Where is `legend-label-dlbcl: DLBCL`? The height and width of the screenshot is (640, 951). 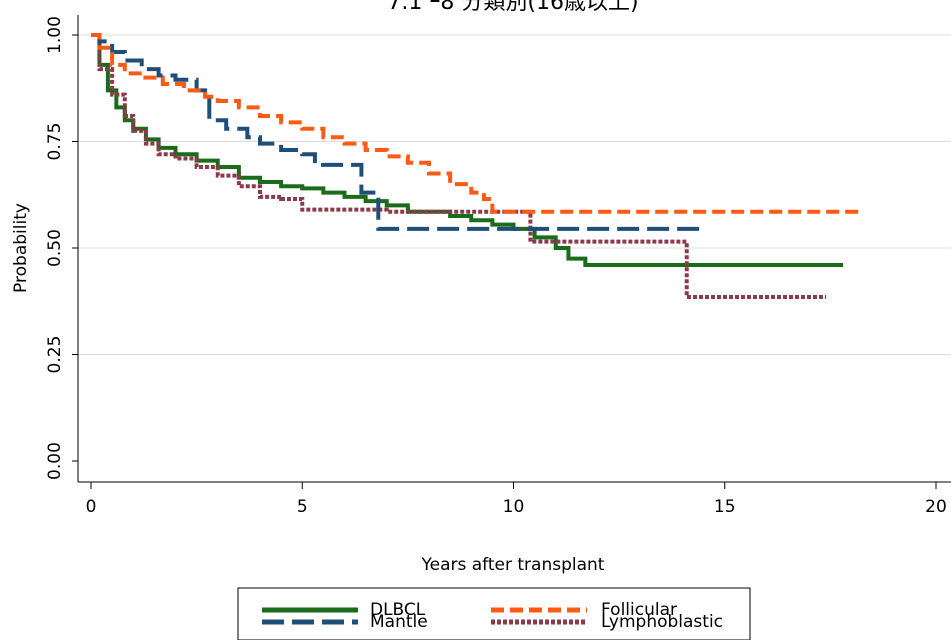 legend-label-dlbcl: DLBCL is located at coordinates (398, 610).